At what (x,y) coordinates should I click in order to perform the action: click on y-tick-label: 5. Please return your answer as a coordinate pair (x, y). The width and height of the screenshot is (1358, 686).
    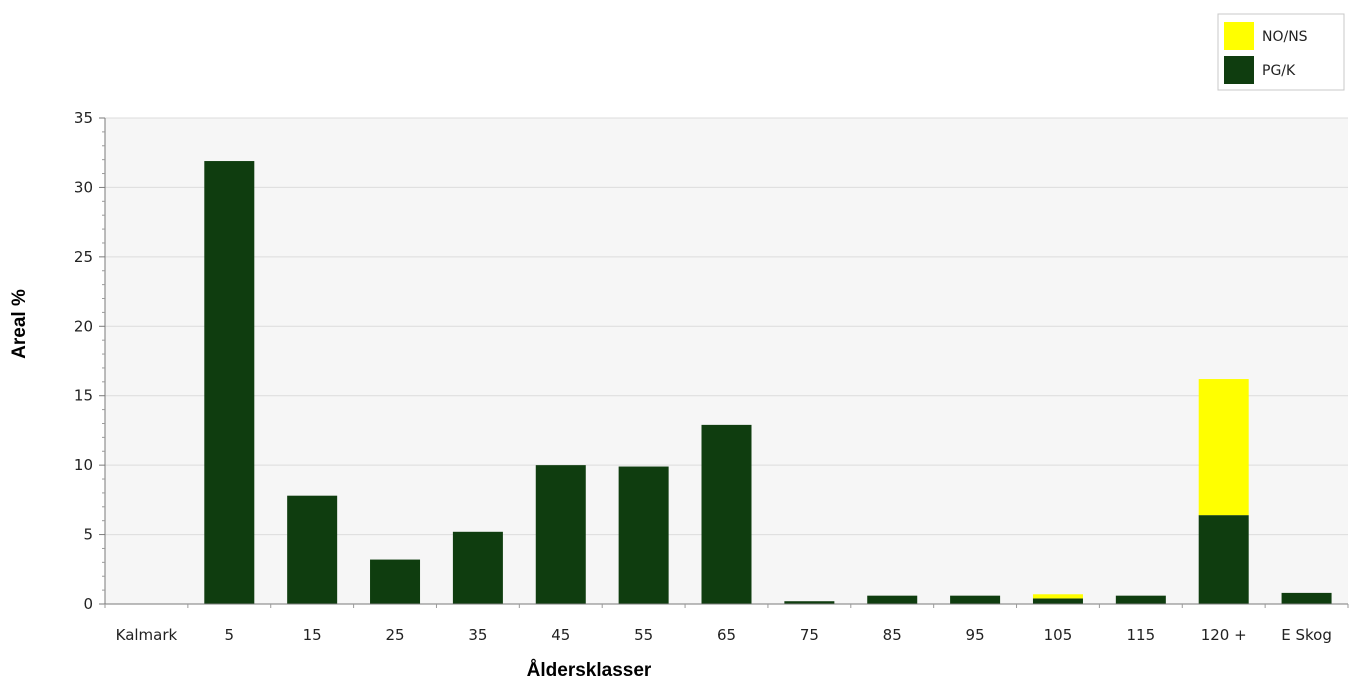
    Looking at the image, I should click on (88, 535).